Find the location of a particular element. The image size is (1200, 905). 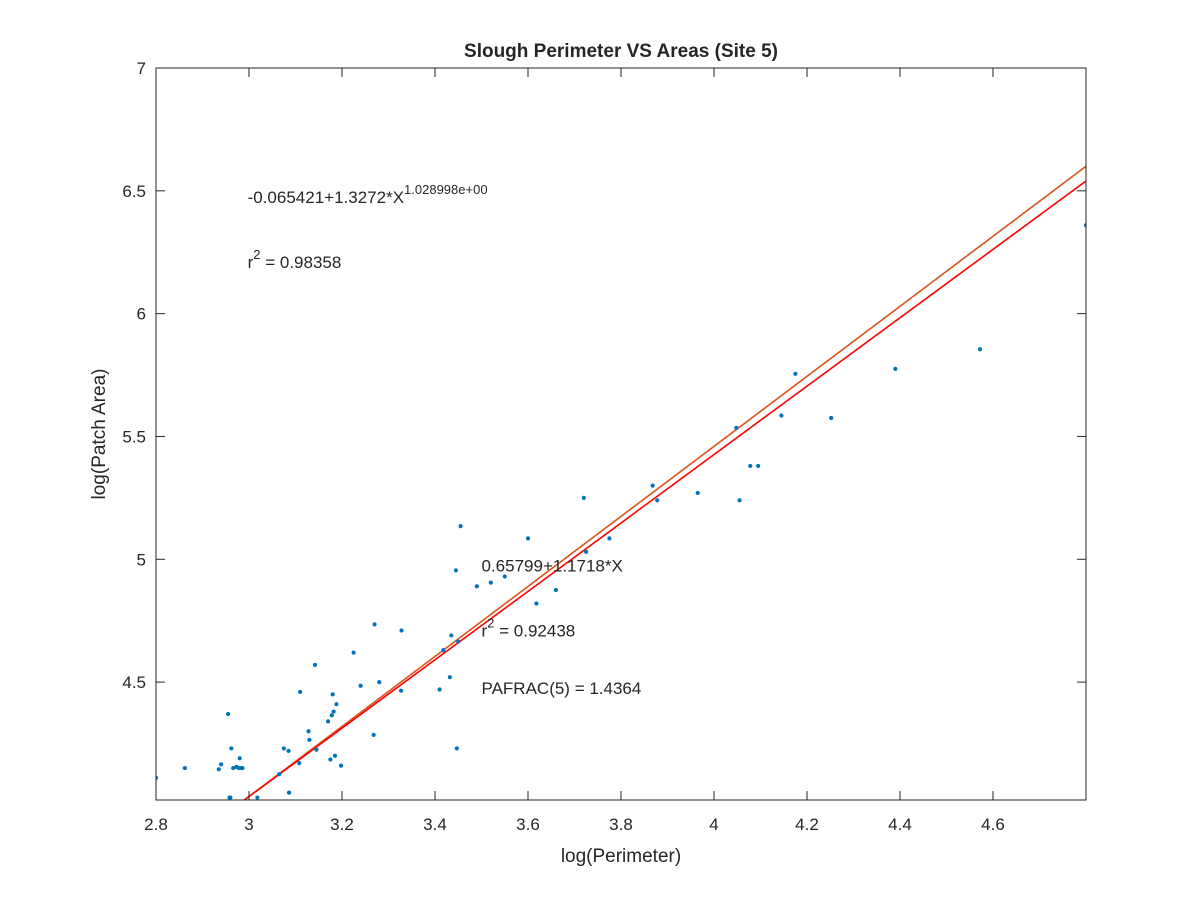

x-tick-label: 3 is located at coordinates (248, 824).